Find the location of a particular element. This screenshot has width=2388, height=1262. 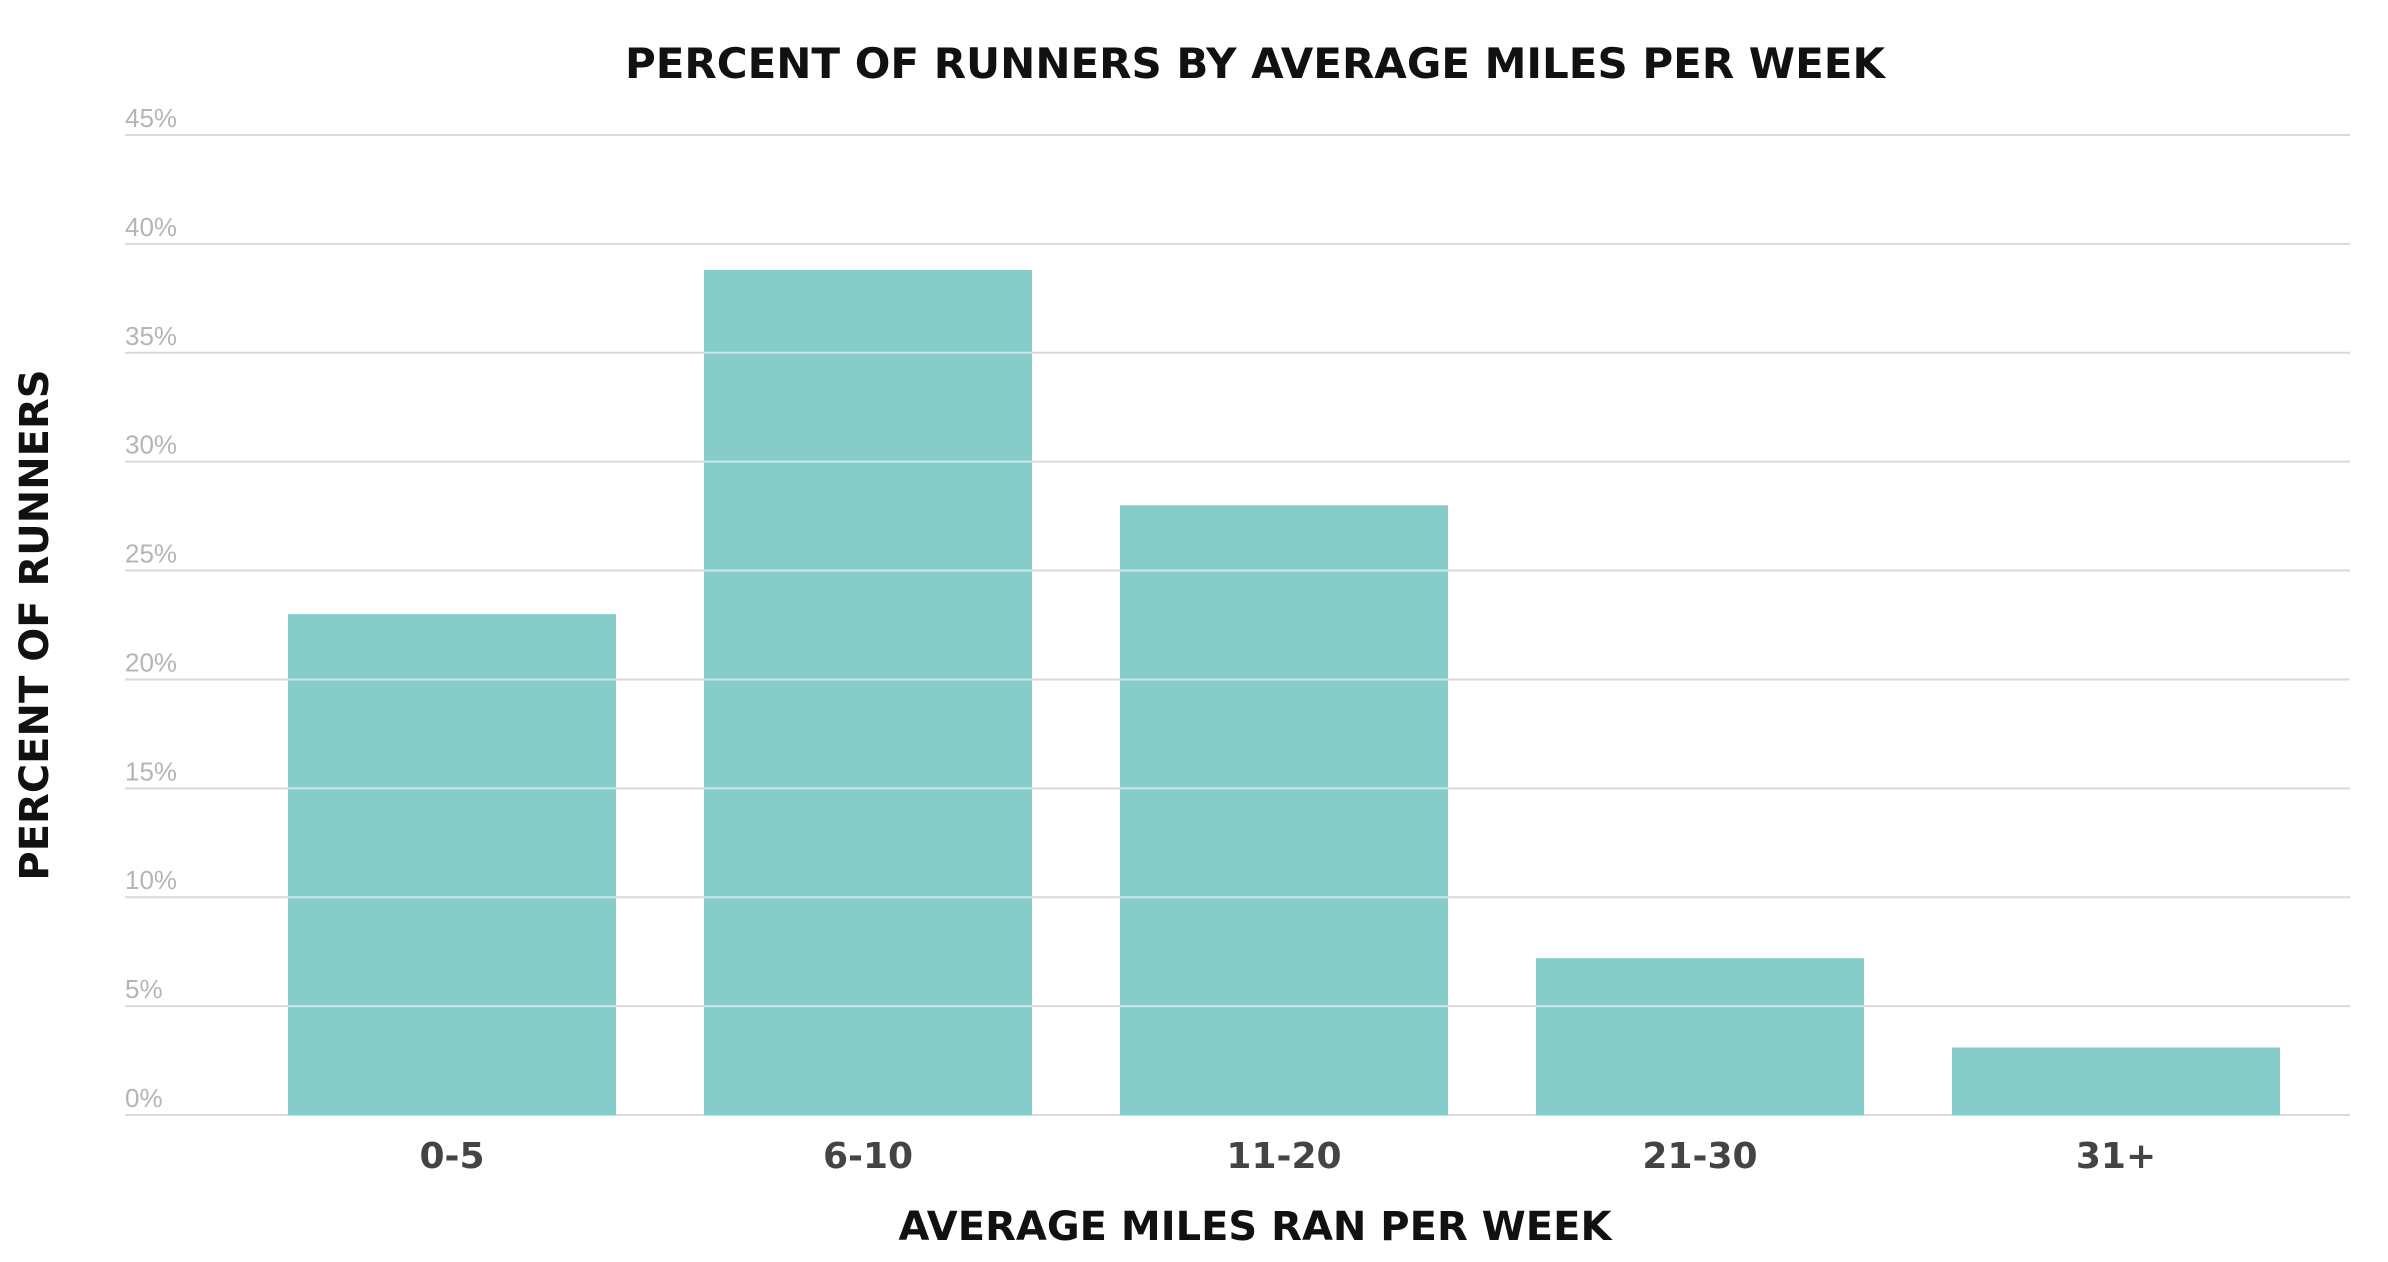

y-tick-label: 5% is located at coordinates (144, 989).